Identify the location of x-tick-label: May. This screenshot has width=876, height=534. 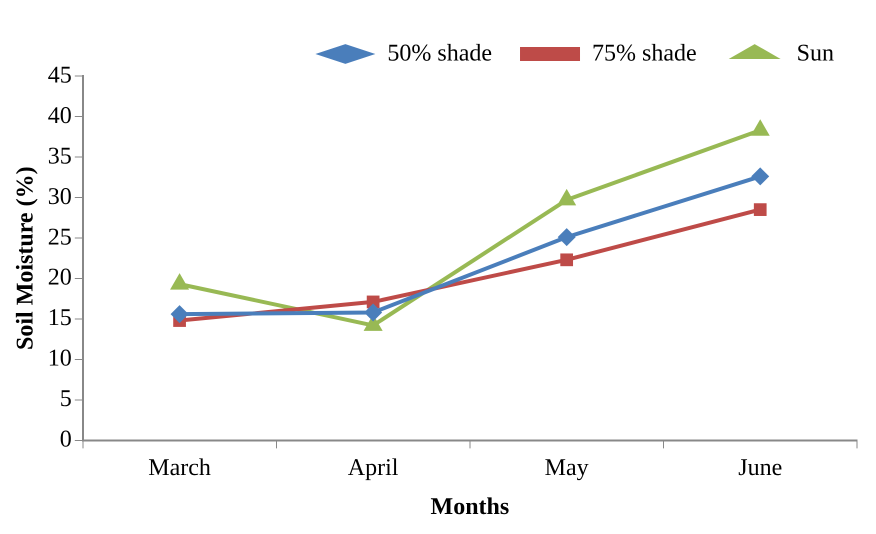
(566, 468).